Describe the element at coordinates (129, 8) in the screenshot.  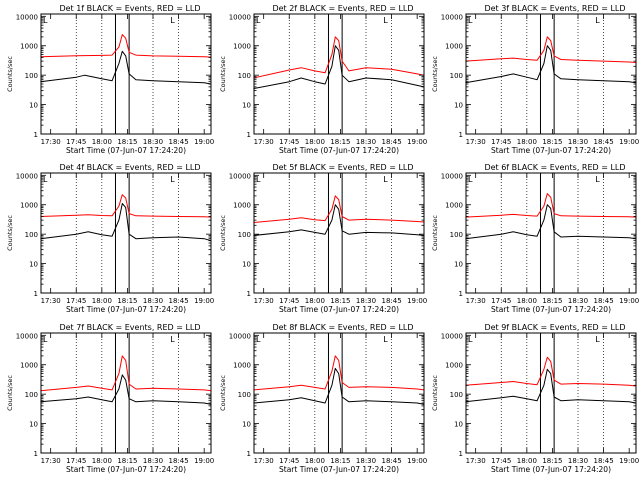
I see `chart-title: Det 1f BLACK = Events, RED = LLD` at that location.